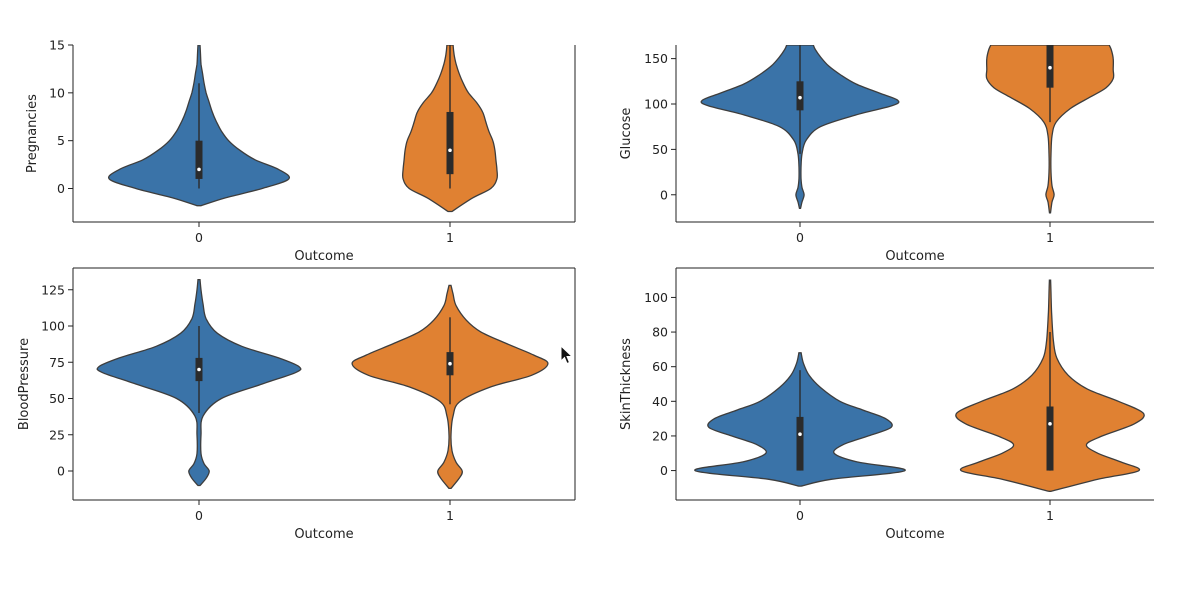 The height and width of the screenshot is (591, 1178). What do you see at coordinates (53, 289) in the screenshot?
I see `y-tick-label: 125` at bounding box center [53, 289].